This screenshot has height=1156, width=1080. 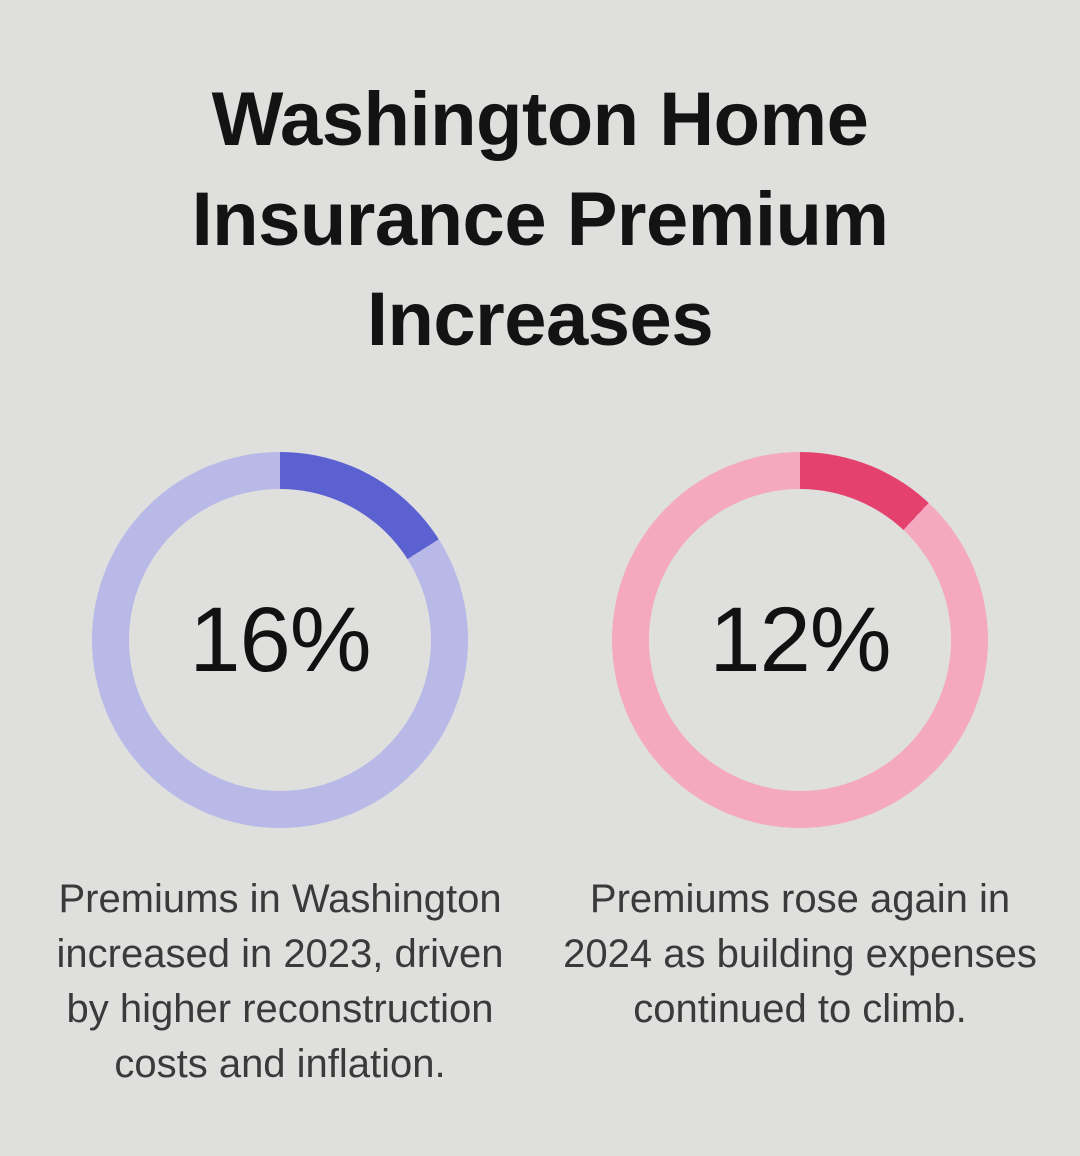 I want to click on donut-chart-2023: 16%, so click(x=280, y=640).